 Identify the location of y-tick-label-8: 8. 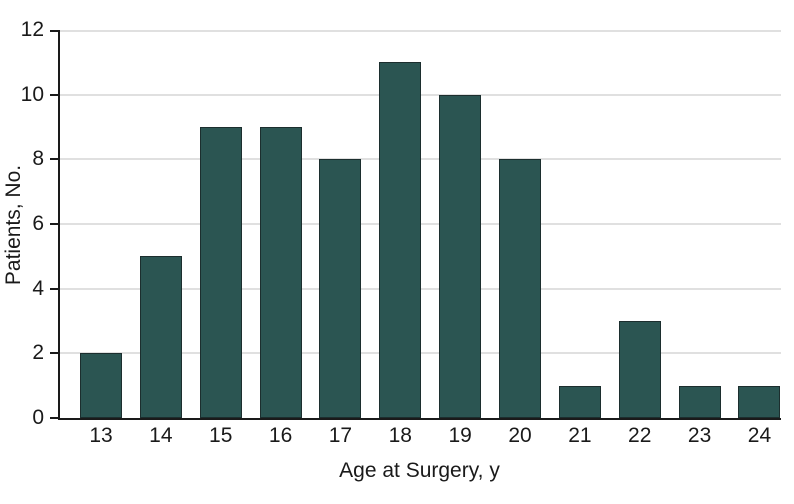
(38, 159).